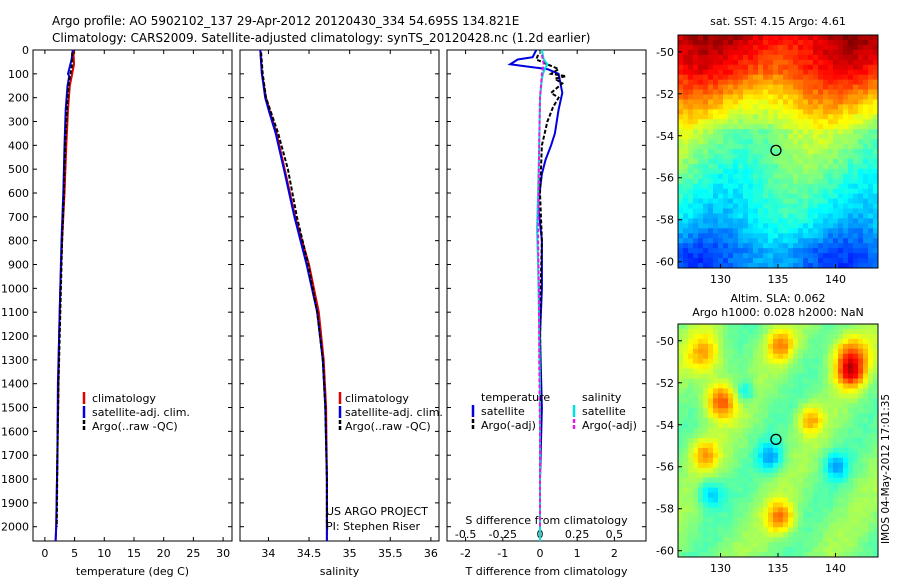  I want to click on x-axis-label: salinity, so click(340, 571).